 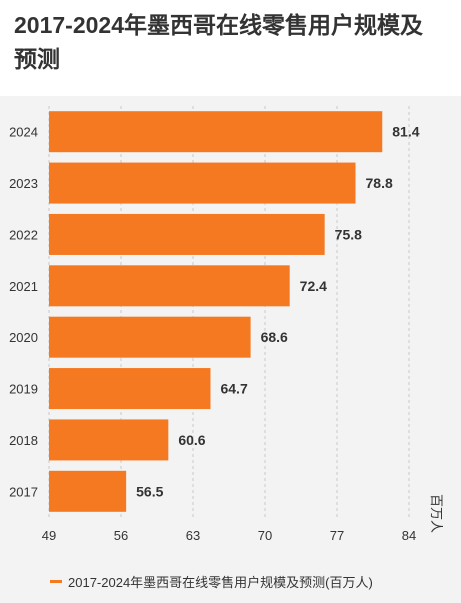 What do you see at coordinates (436, 513) in the screenshot?
I see `x-axis-unit-label: 百万人` at bounding box center [436, 513].